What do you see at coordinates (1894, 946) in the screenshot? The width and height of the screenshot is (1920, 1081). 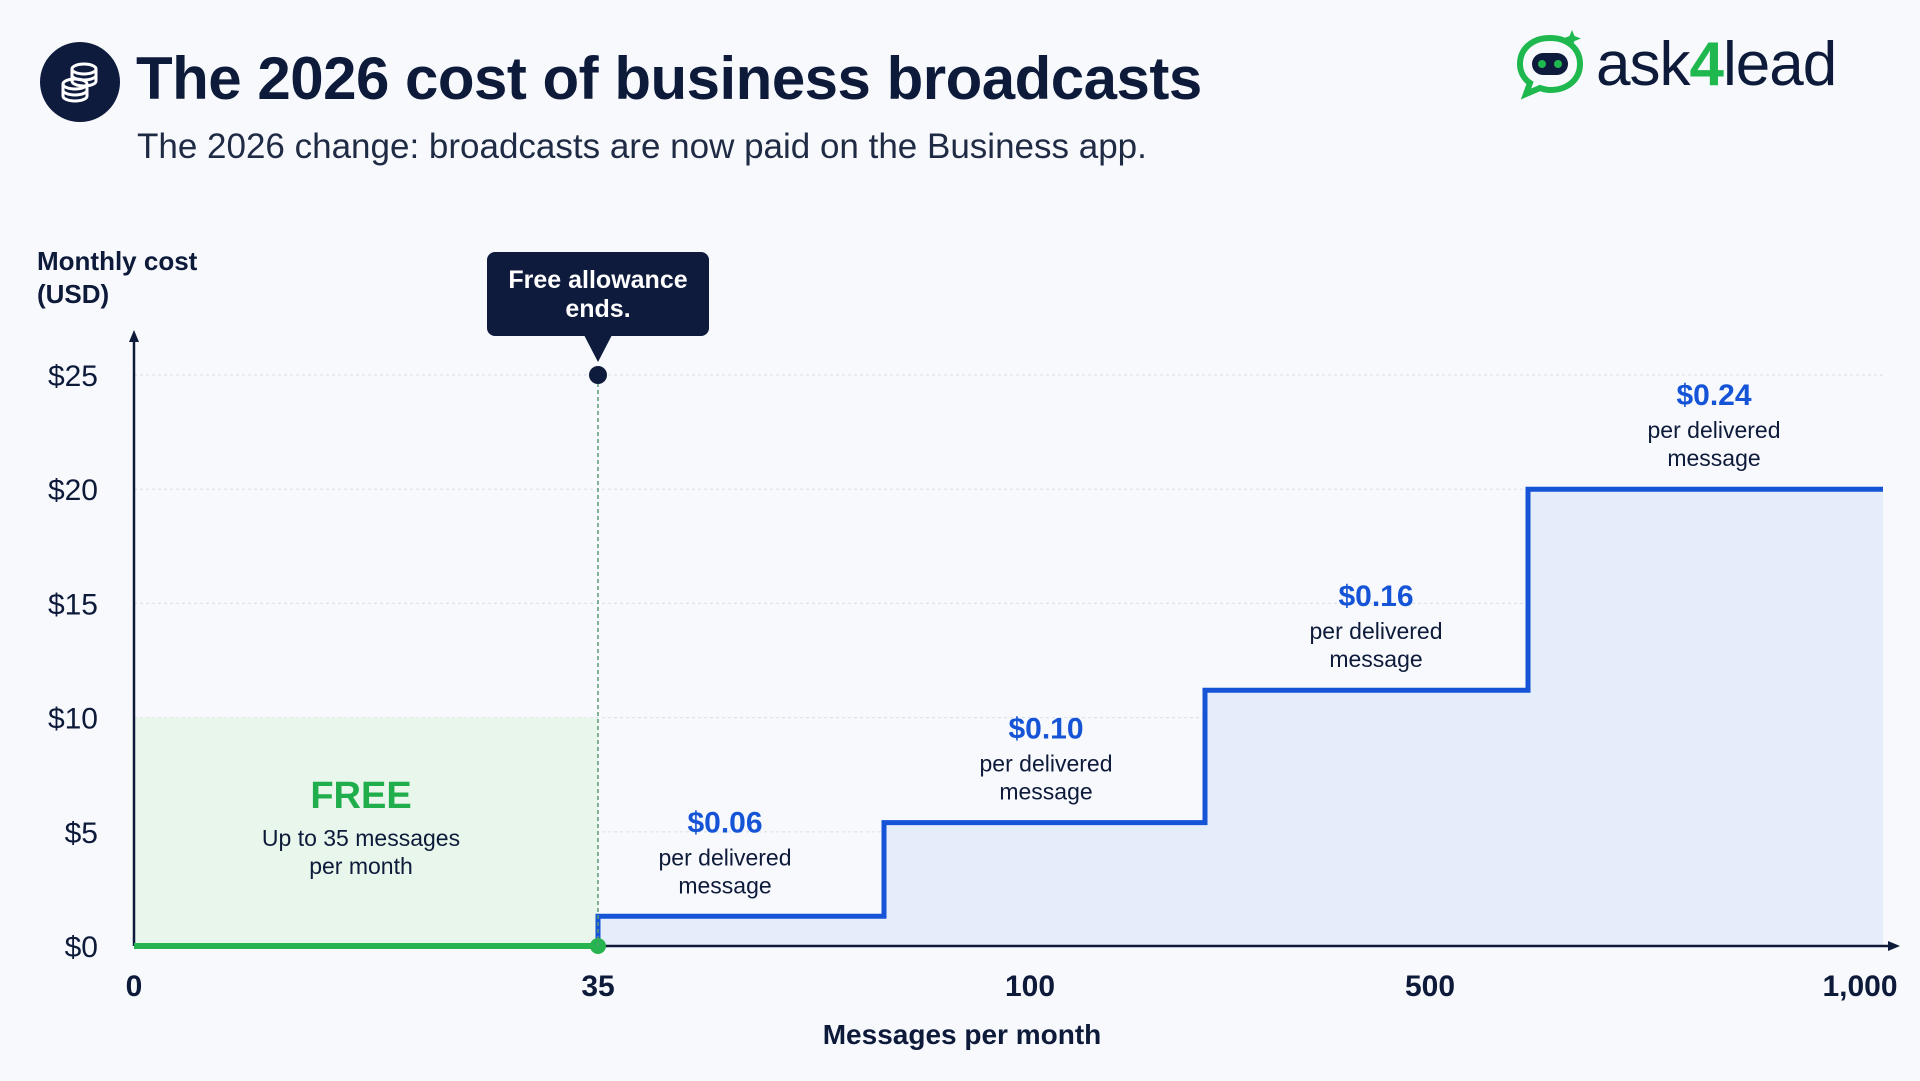 I see `x-axis-arrow` at bounding box center [1894, 946].